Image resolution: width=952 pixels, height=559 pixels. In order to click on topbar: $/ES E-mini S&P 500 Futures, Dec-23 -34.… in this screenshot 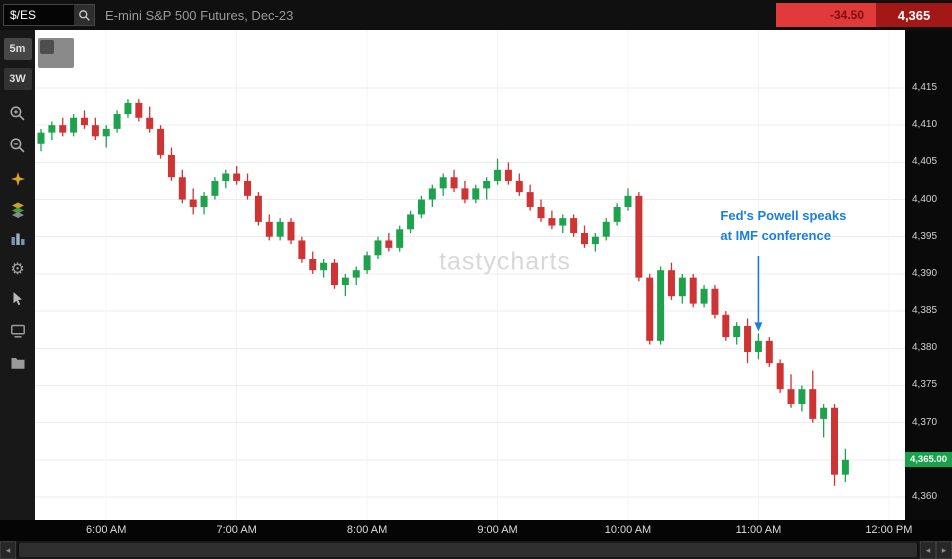, I will do `click(476, 15)`.